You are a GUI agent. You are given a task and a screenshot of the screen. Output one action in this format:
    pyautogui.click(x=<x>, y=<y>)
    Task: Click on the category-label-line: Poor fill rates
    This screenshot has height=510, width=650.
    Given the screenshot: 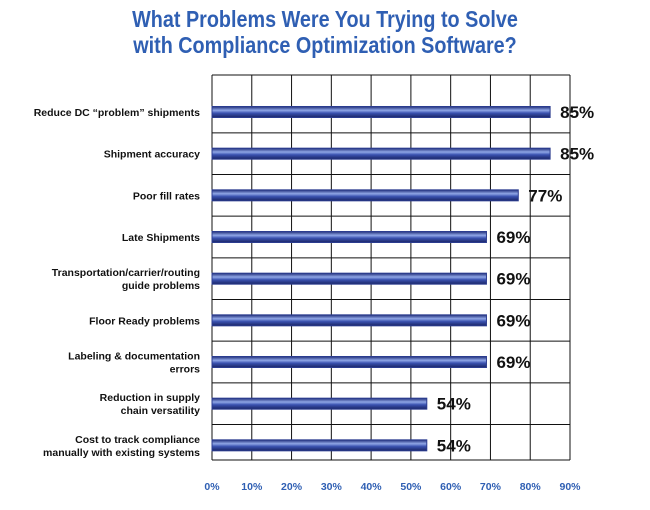 What is the action you would take?
    pyautogui.click(x=166, y=196)
    